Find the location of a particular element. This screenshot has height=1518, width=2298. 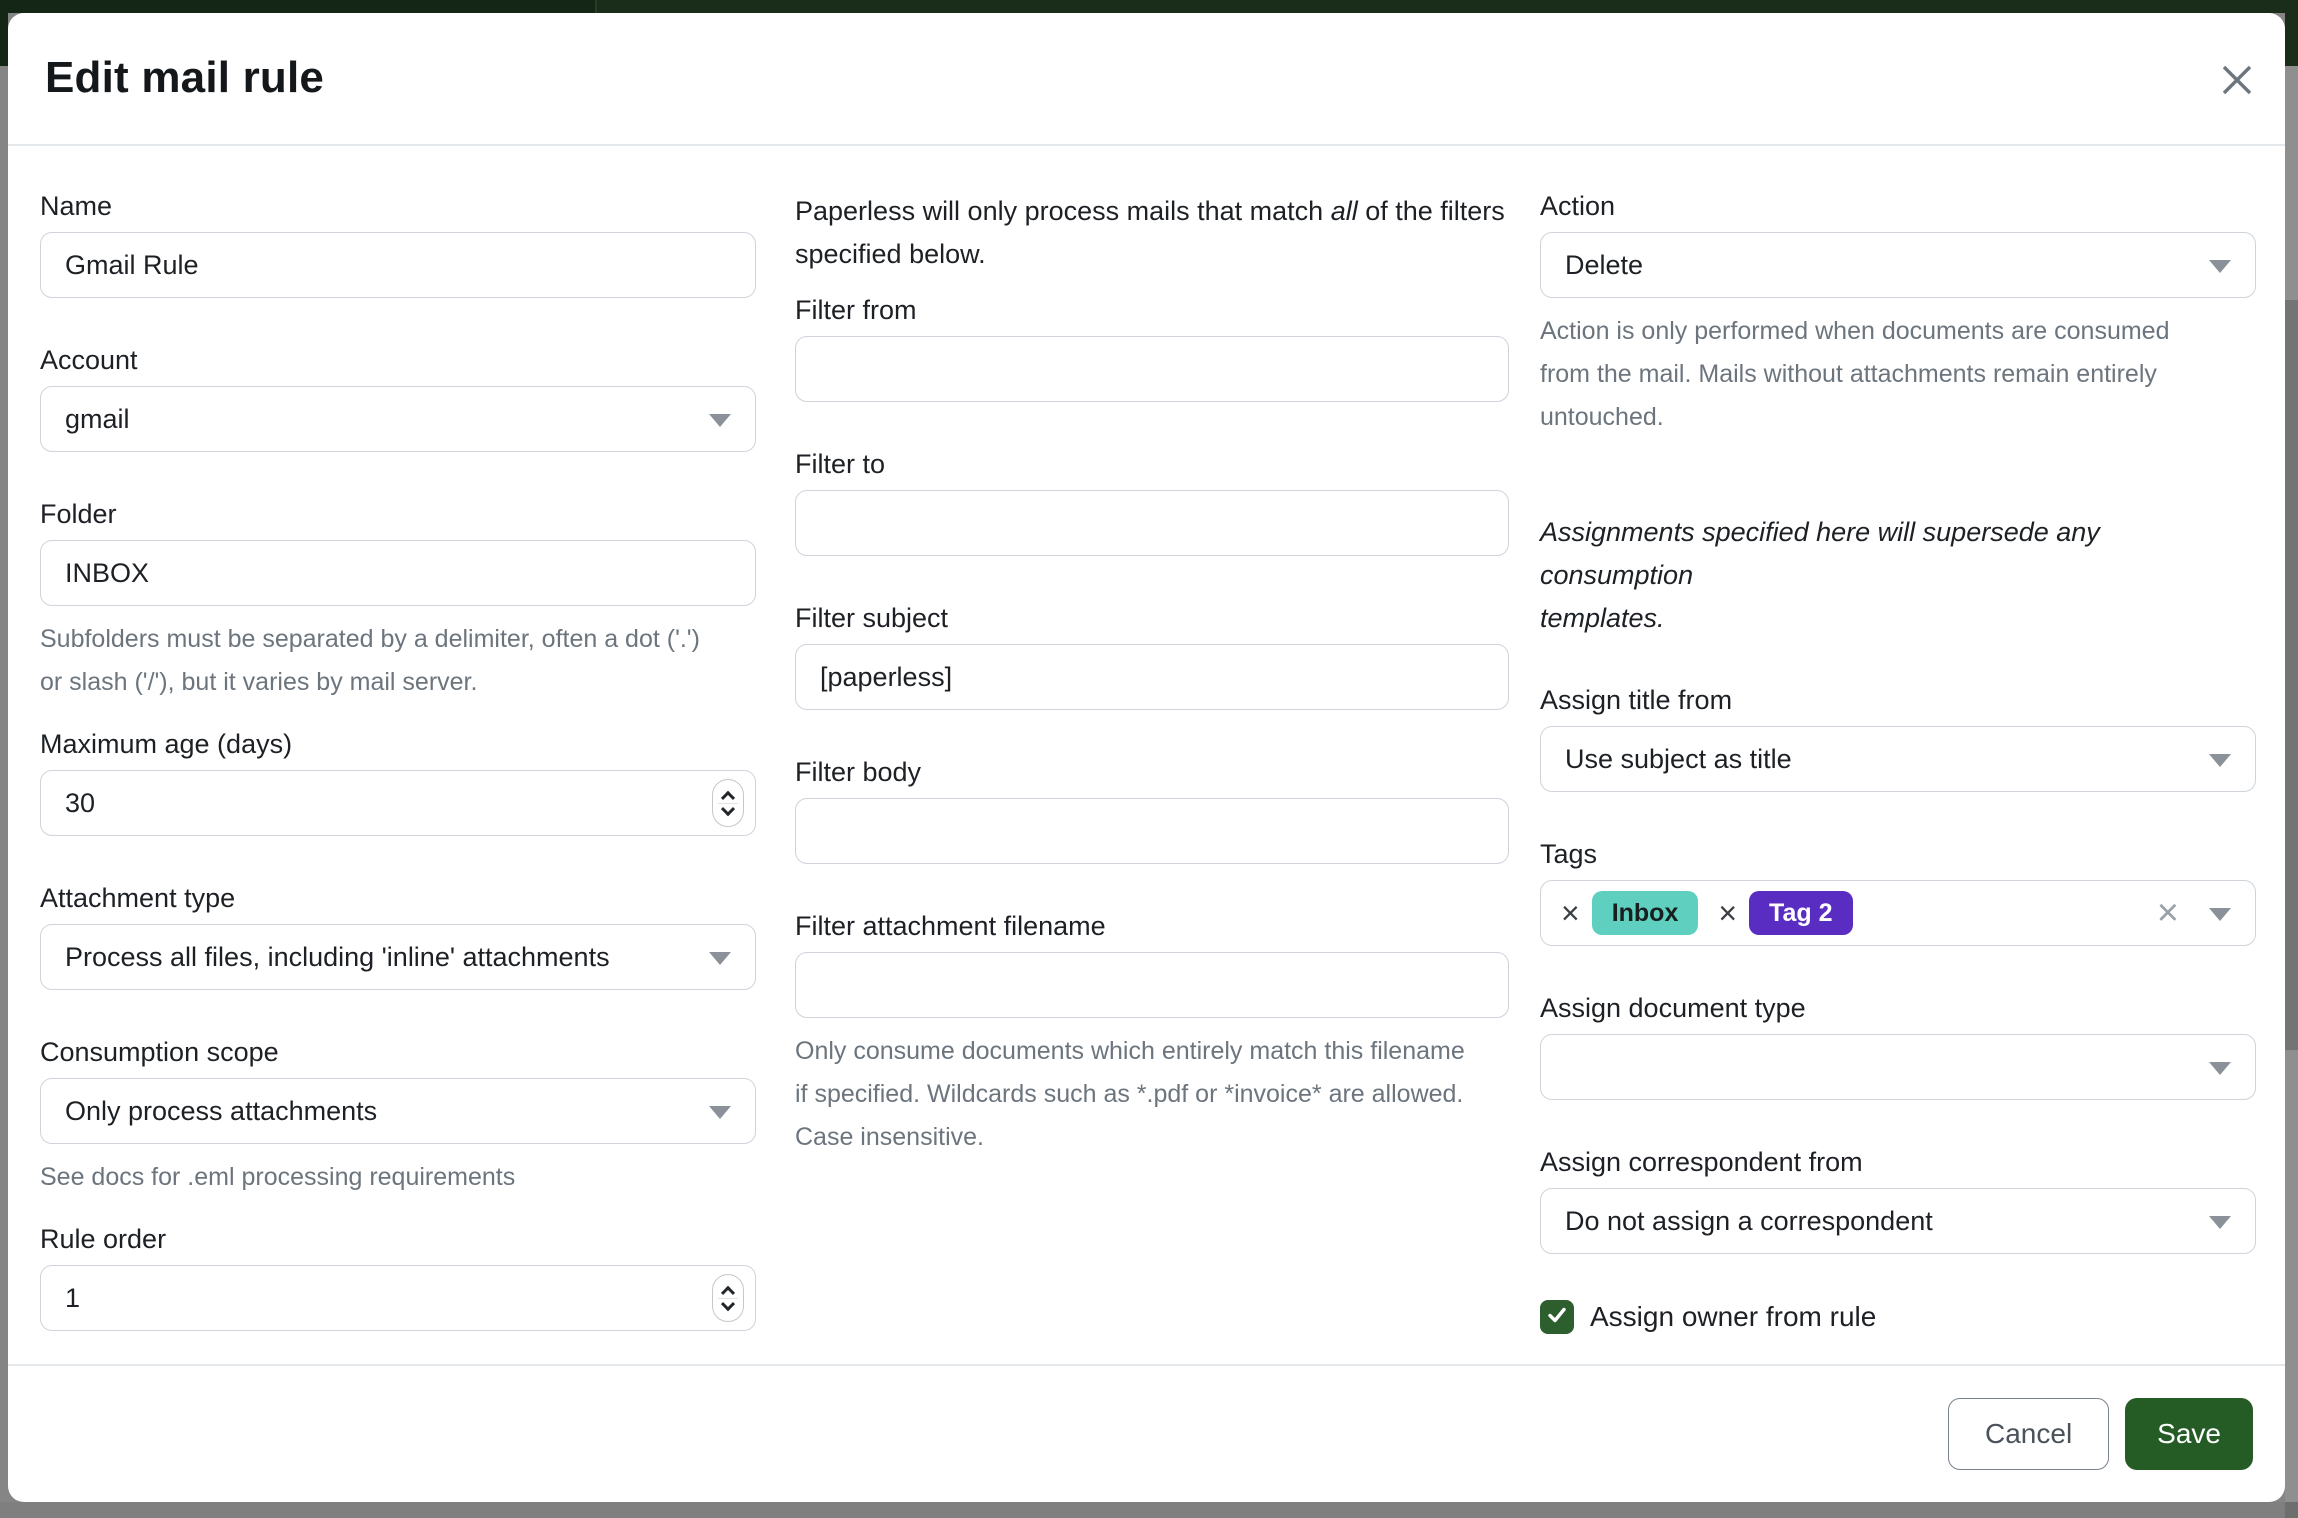

filter-from-input is located at coordinates (1152, 369).